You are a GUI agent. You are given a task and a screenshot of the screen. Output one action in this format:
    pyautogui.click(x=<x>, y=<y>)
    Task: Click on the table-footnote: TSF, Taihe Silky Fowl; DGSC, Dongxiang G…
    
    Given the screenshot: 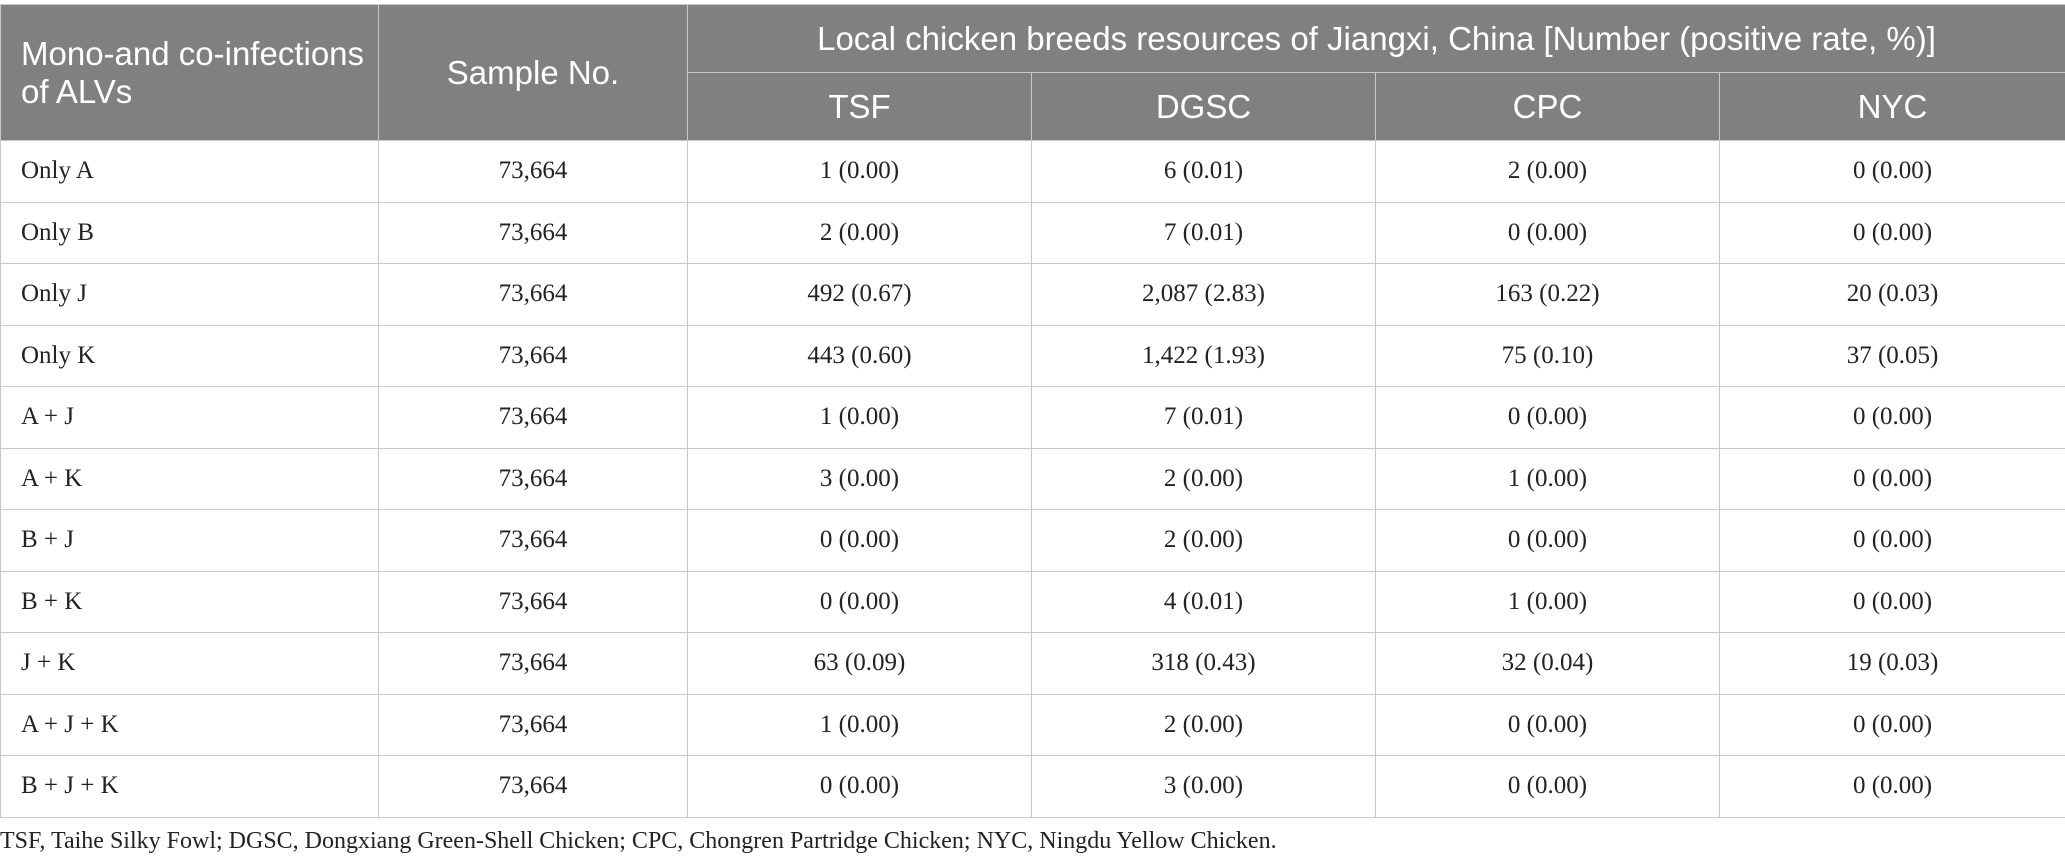 What is the action you would take?
    pyautogui.click(x=638, y=841)
    